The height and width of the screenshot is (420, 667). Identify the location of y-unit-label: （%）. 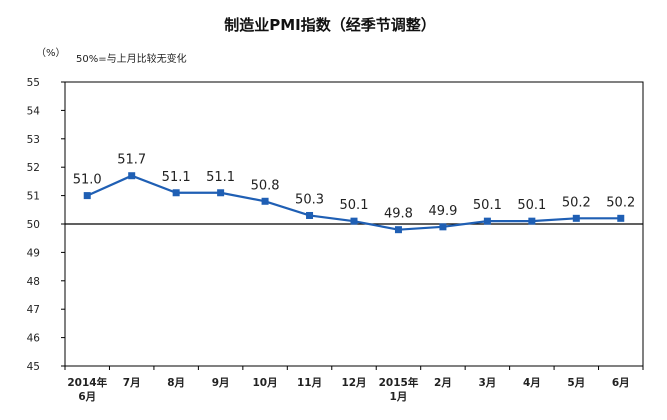
(51, 53).